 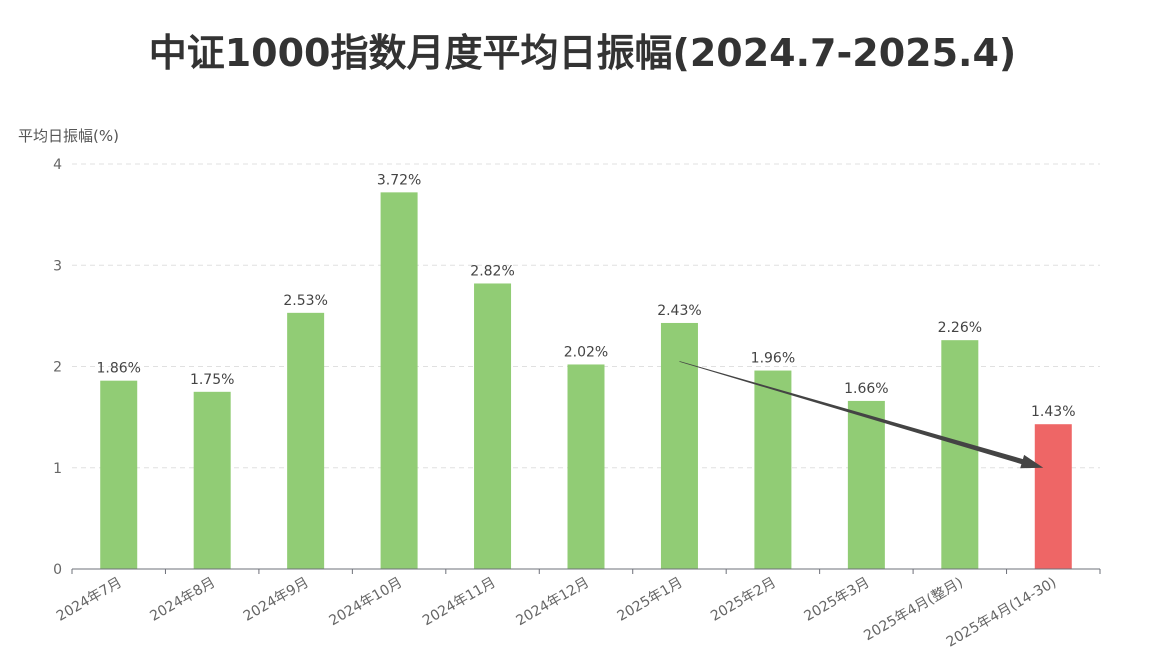 What do you see at coordinates (459, 602) in the screenshot?
I see `x-tick-label: 2024年11月` at bounding box center [459, 602].